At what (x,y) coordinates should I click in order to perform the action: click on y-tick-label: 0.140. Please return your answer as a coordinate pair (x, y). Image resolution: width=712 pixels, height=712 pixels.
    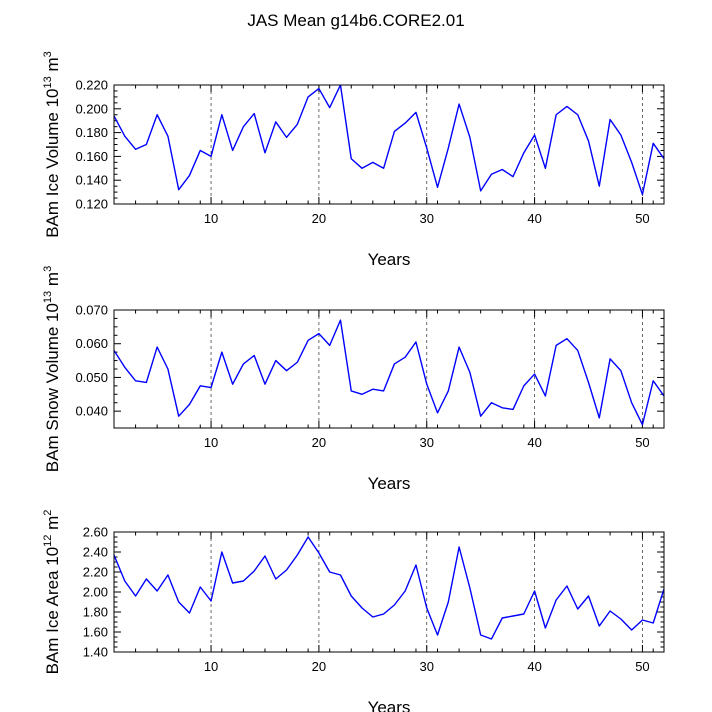
    Looking at the image, I should click on (91, 180).